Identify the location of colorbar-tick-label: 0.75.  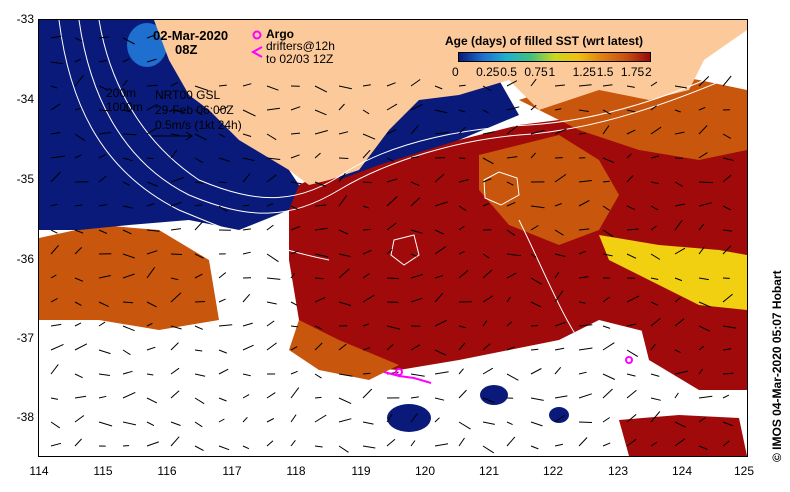
(536, 72).